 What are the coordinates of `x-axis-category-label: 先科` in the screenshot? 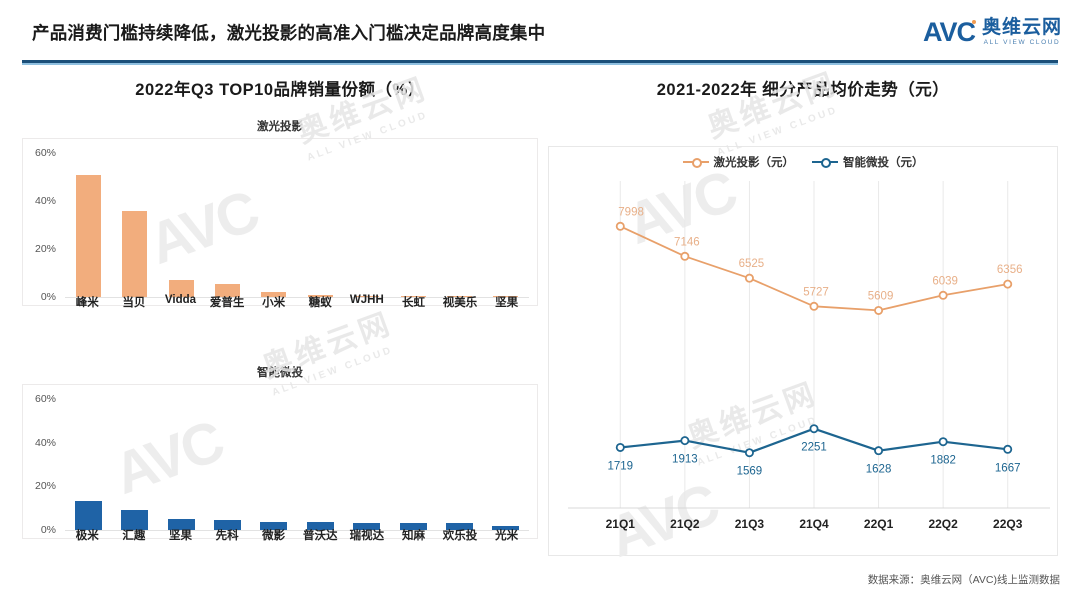 It's located at (227, 536).